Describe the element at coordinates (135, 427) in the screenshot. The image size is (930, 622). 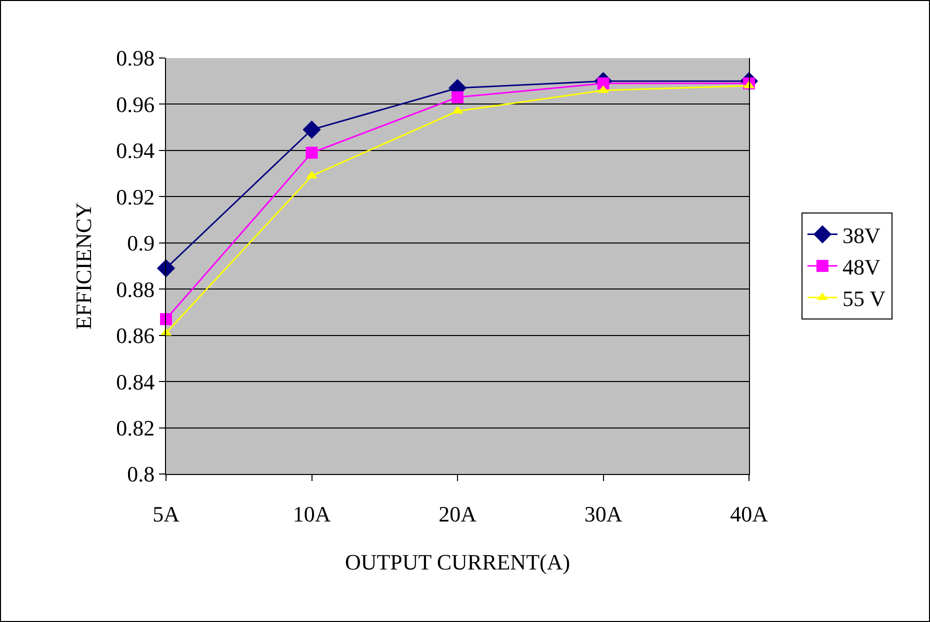
I see `y-tick-label: 0.82` at that location.